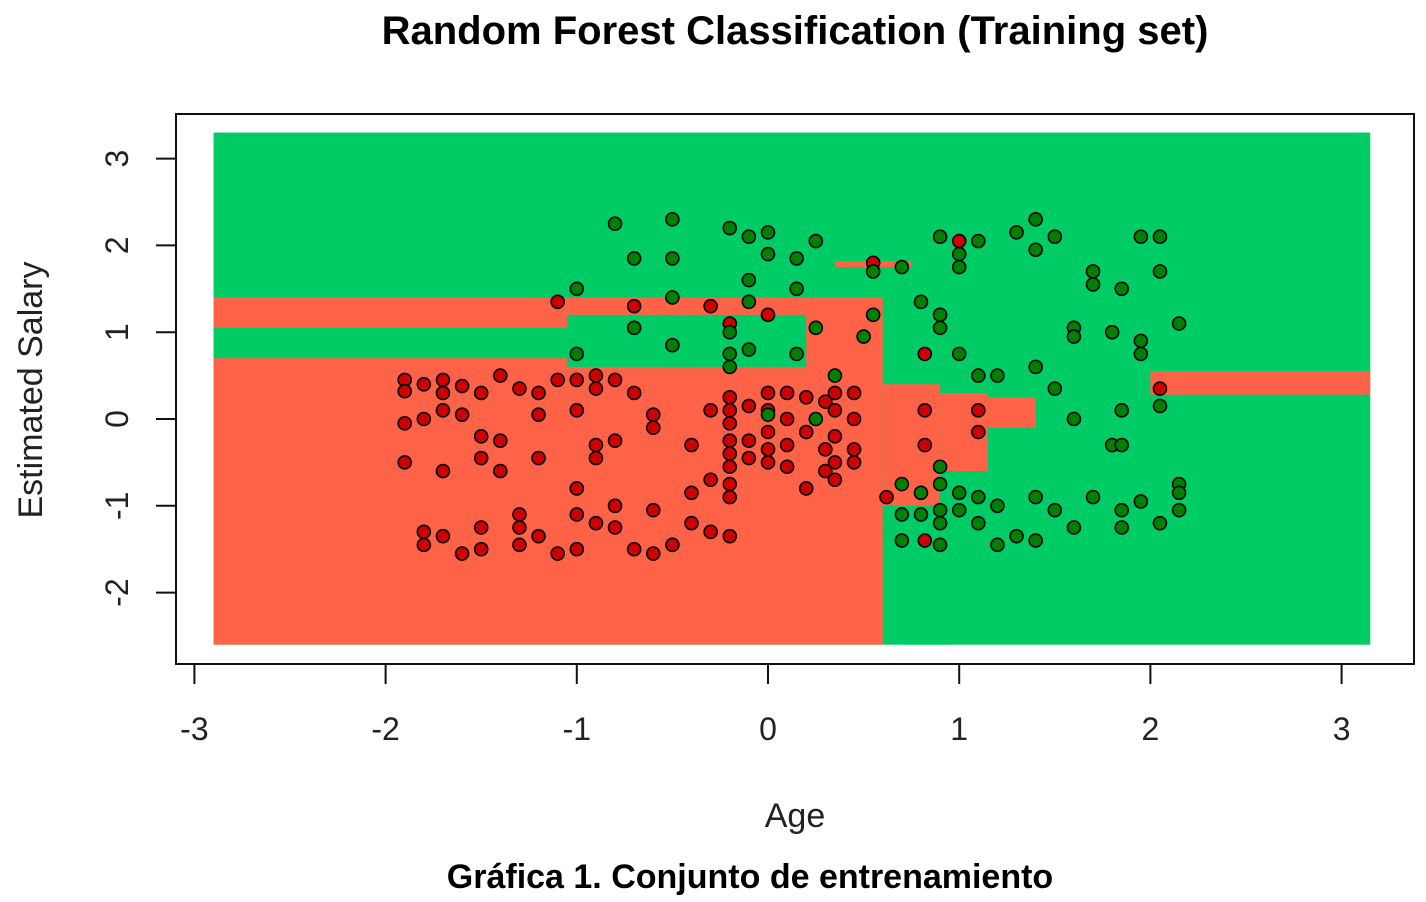 The height and width of the screenshot is (902, 1426). What do you see at coordinates (765, 705) in the screenshot?
I see `x-axis: -3 -2 -1 0 1 2 3` at bounding box center [765, 705].